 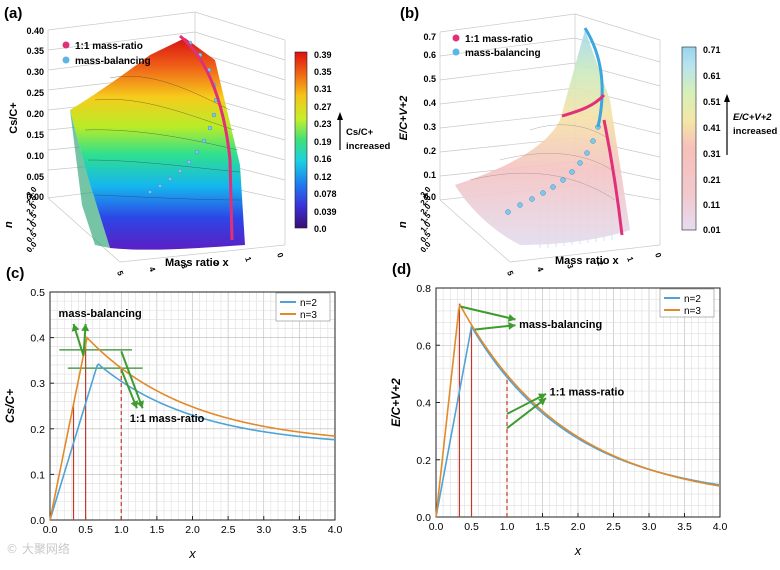 What do you see at coordinates (423, 346) in the screenshot?
I see `y-tick-label: 0.6` at bounding box center [423, 346].